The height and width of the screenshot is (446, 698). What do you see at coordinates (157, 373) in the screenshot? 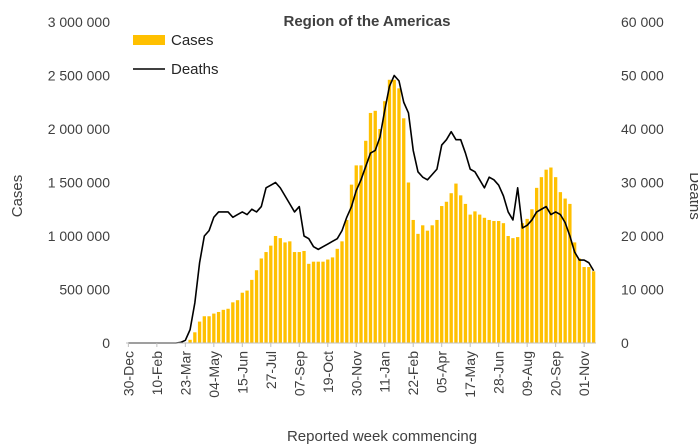
I see `x-tick-label: 10-Feb` at bounding box center [157, 373].